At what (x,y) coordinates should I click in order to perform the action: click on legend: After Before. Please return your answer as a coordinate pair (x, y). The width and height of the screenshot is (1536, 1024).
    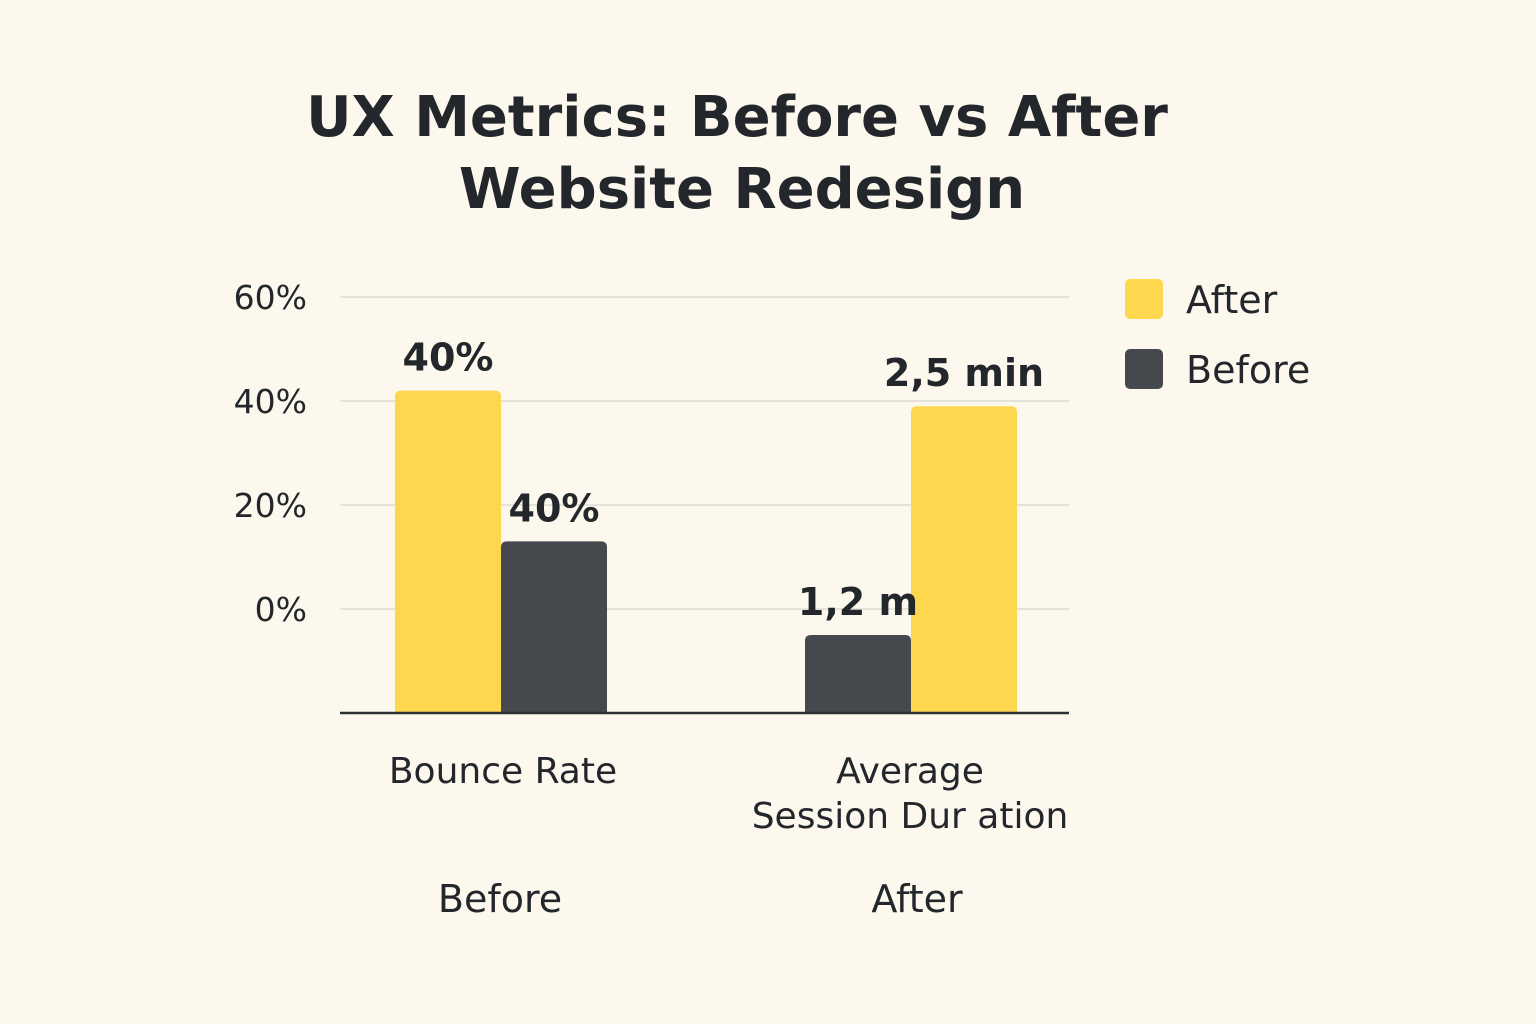
    Looking at the image, I should click on (1217, 335).